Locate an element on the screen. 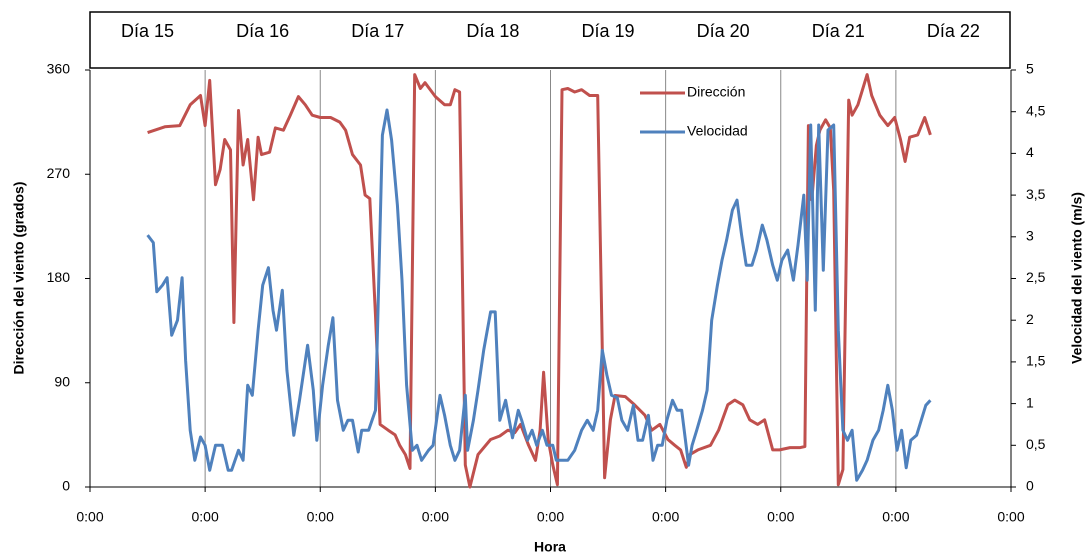  y2-tick-label: 1,5 is located at coordinates (1036, 361).